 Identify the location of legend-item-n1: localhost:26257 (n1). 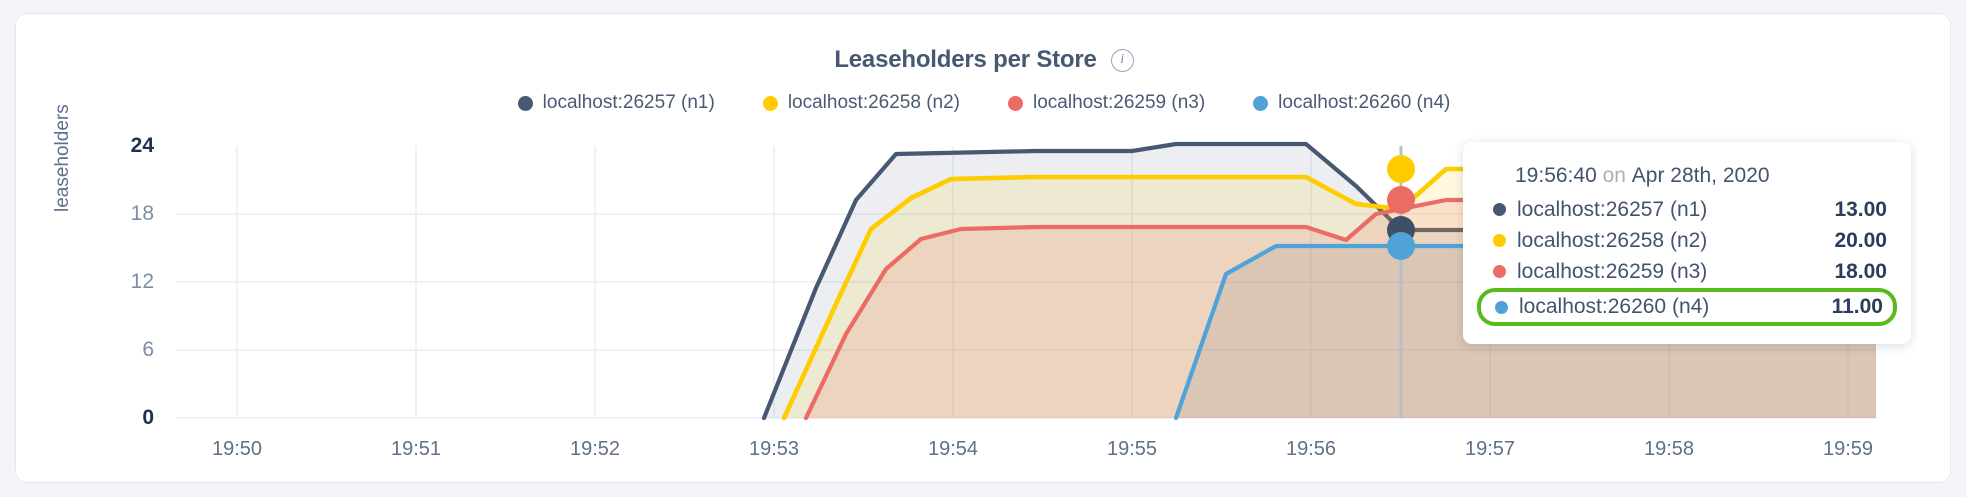
(616, 103).